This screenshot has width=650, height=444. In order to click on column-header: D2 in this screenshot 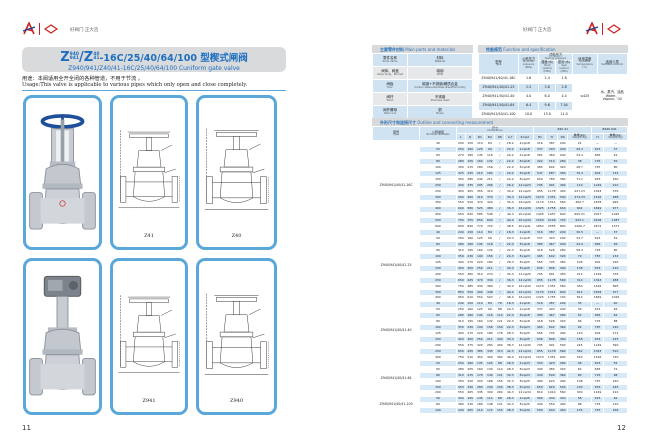, I will do `click(490, 137)`.